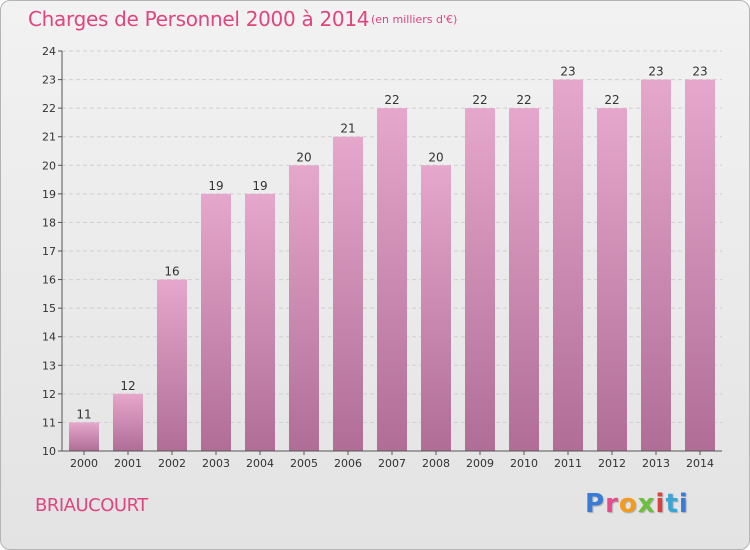  I want to click on y-tick-label: 16, so click(49, 280).